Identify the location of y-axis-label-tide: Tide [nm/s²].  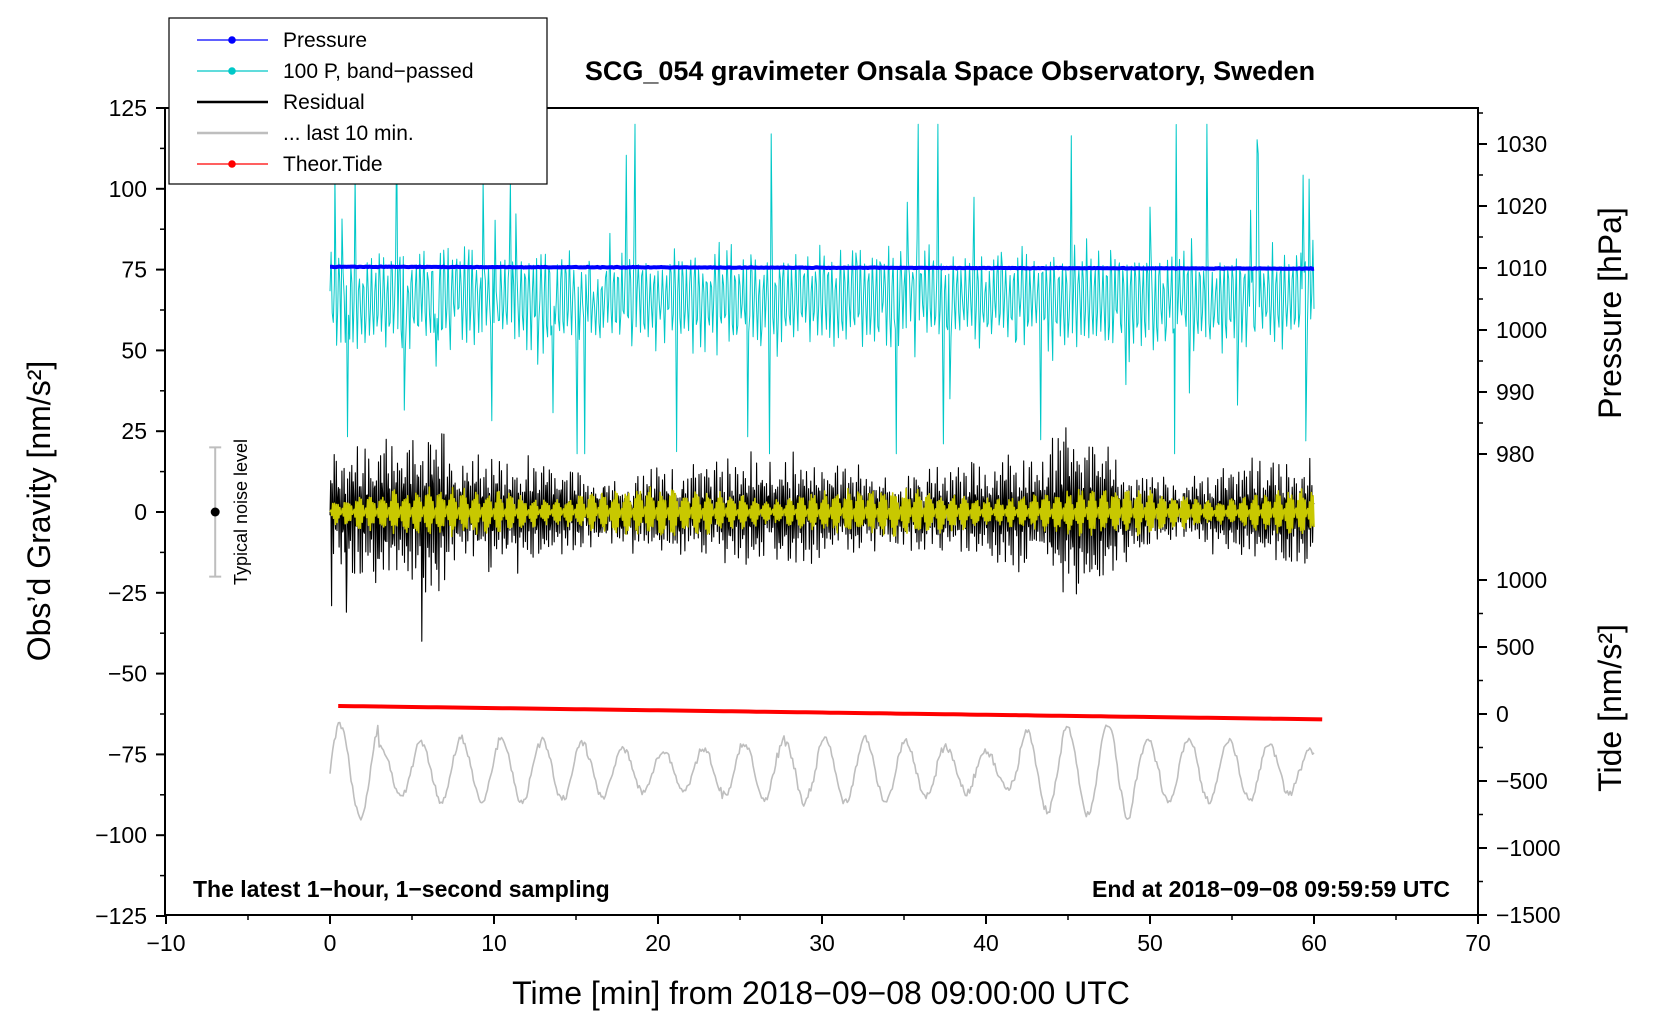
(1610, 708).